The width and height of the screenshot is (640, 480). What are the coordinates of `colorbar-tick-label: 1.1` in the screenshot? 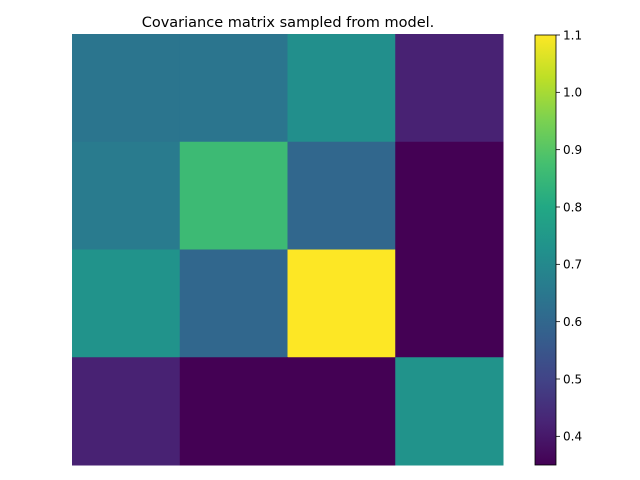 It's located at (572, 35).